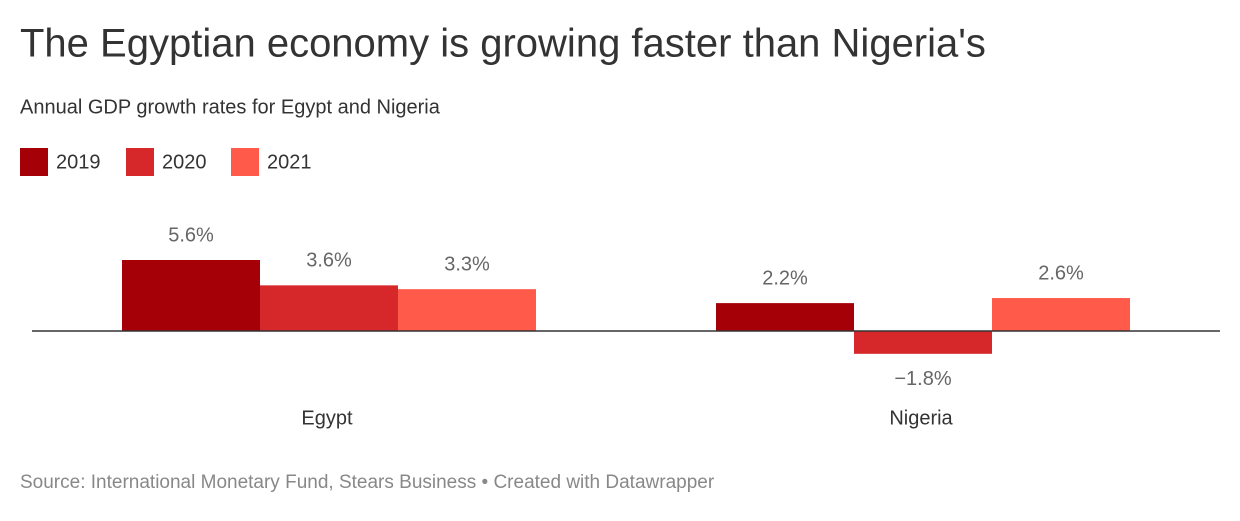 The height and width of the screenshot is (521, 1240). Describe the element at coordinates (78, 162) in the screenshot. I see `legend-label: 2019` at that location.